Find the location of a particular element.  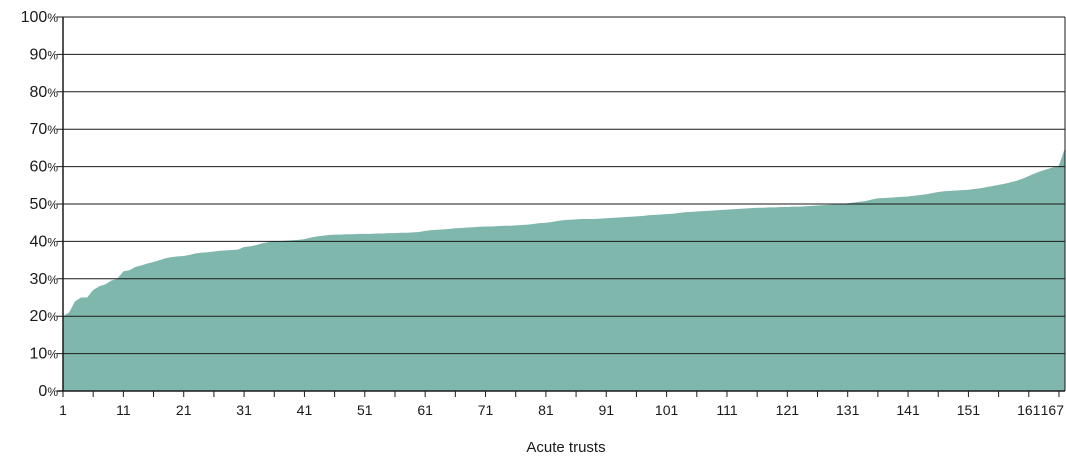

x-tick-label: 131 is located at coordinates (848, 410).